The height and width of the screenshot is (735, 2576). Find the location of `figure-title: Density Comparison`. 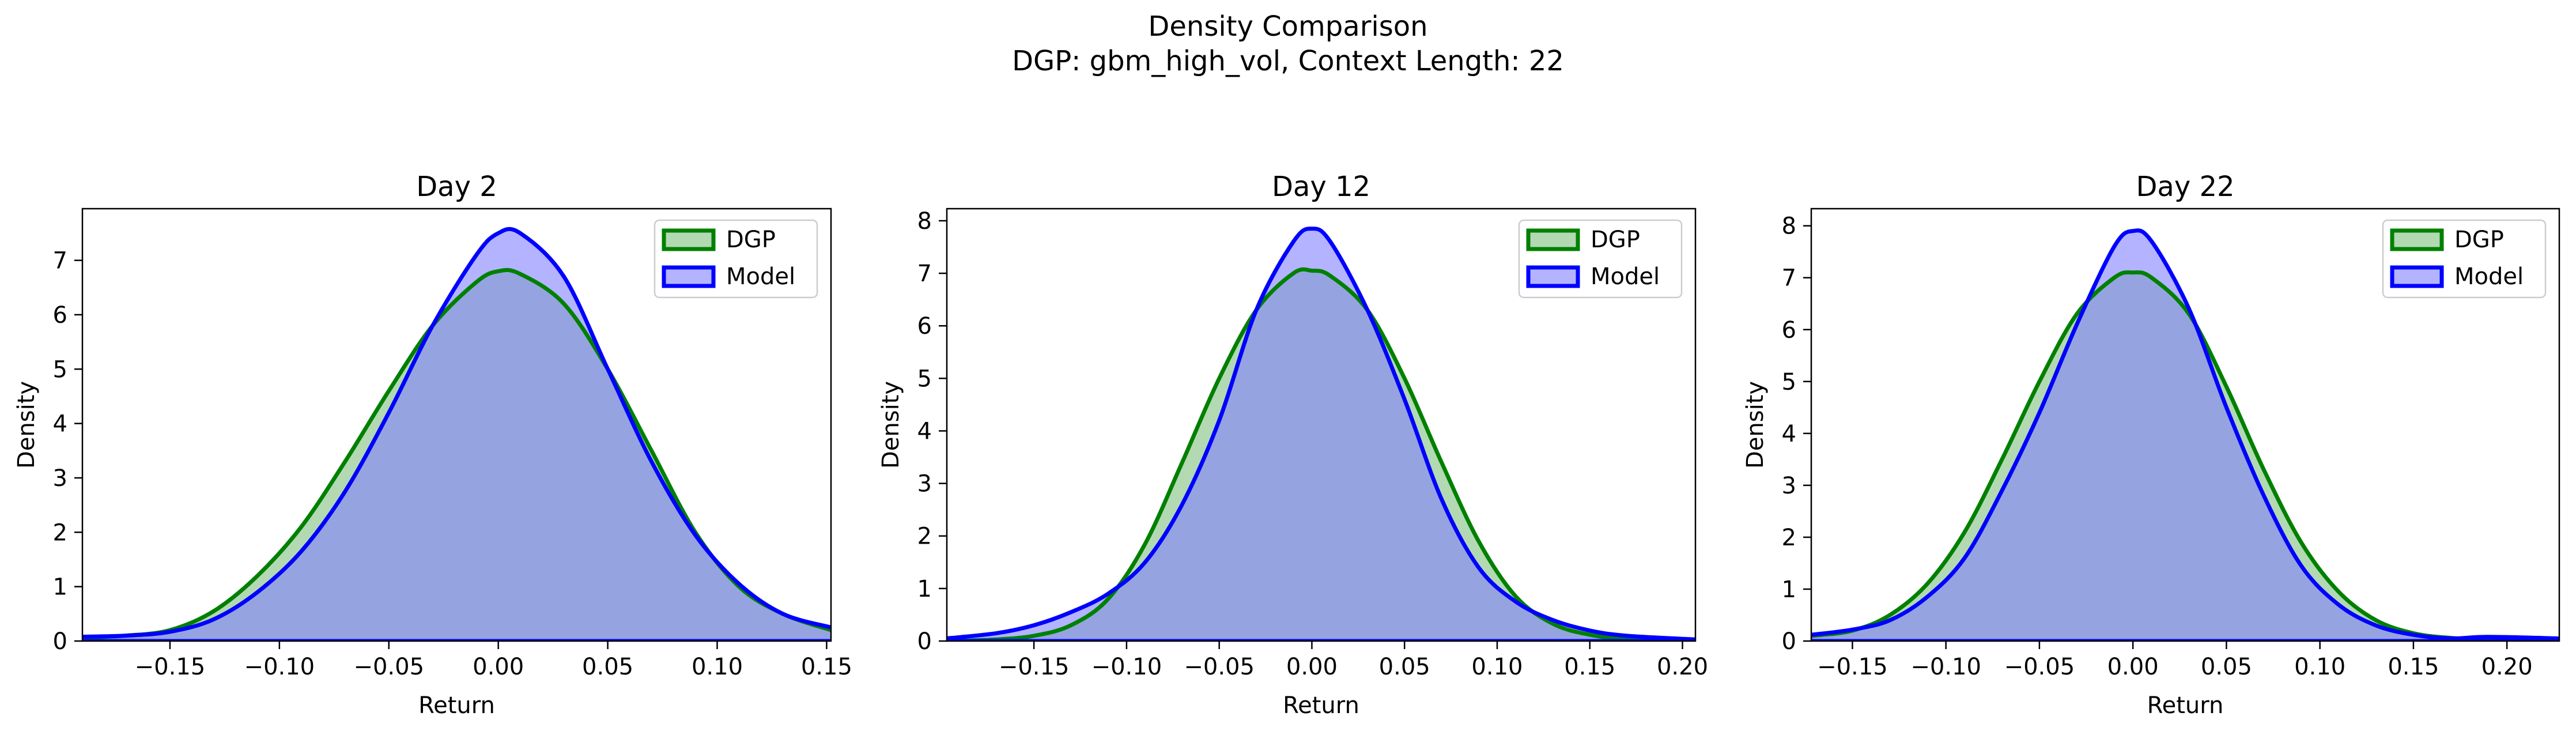

figure-title: Density Comparison is located at coordinates (1287, 26).